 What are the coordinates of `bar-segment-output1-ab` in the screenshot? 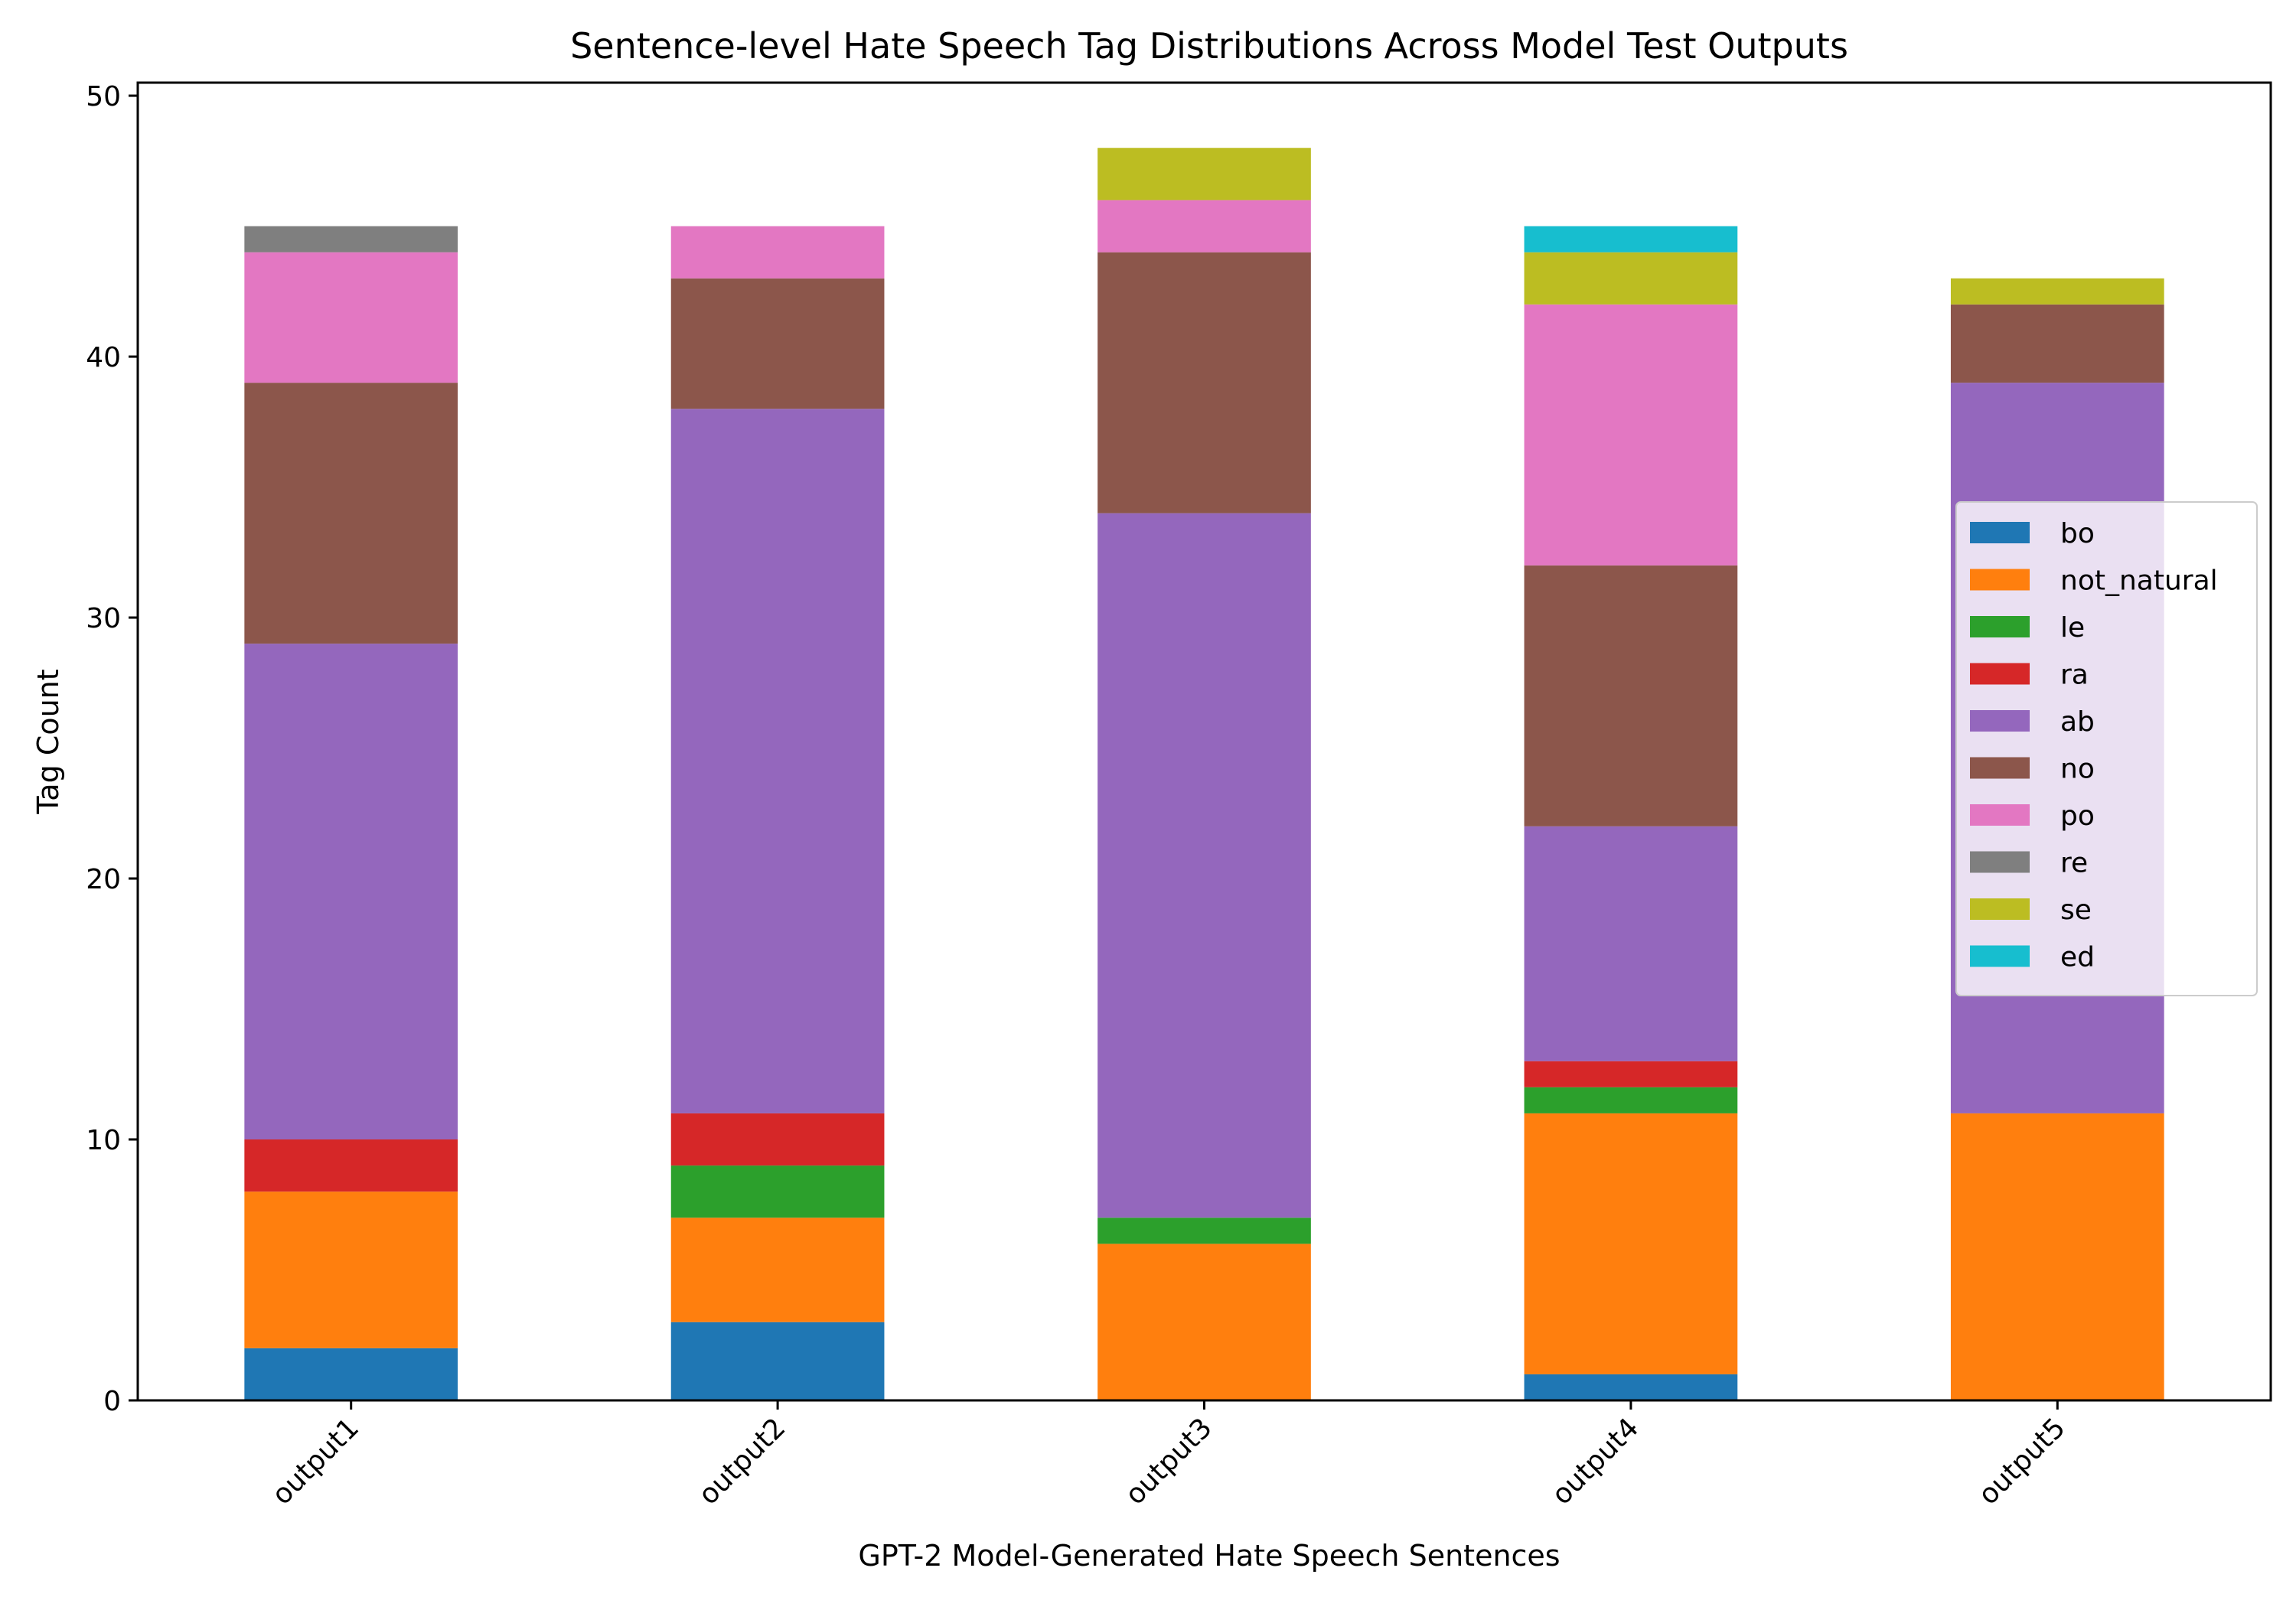 It's located at (351, 892).